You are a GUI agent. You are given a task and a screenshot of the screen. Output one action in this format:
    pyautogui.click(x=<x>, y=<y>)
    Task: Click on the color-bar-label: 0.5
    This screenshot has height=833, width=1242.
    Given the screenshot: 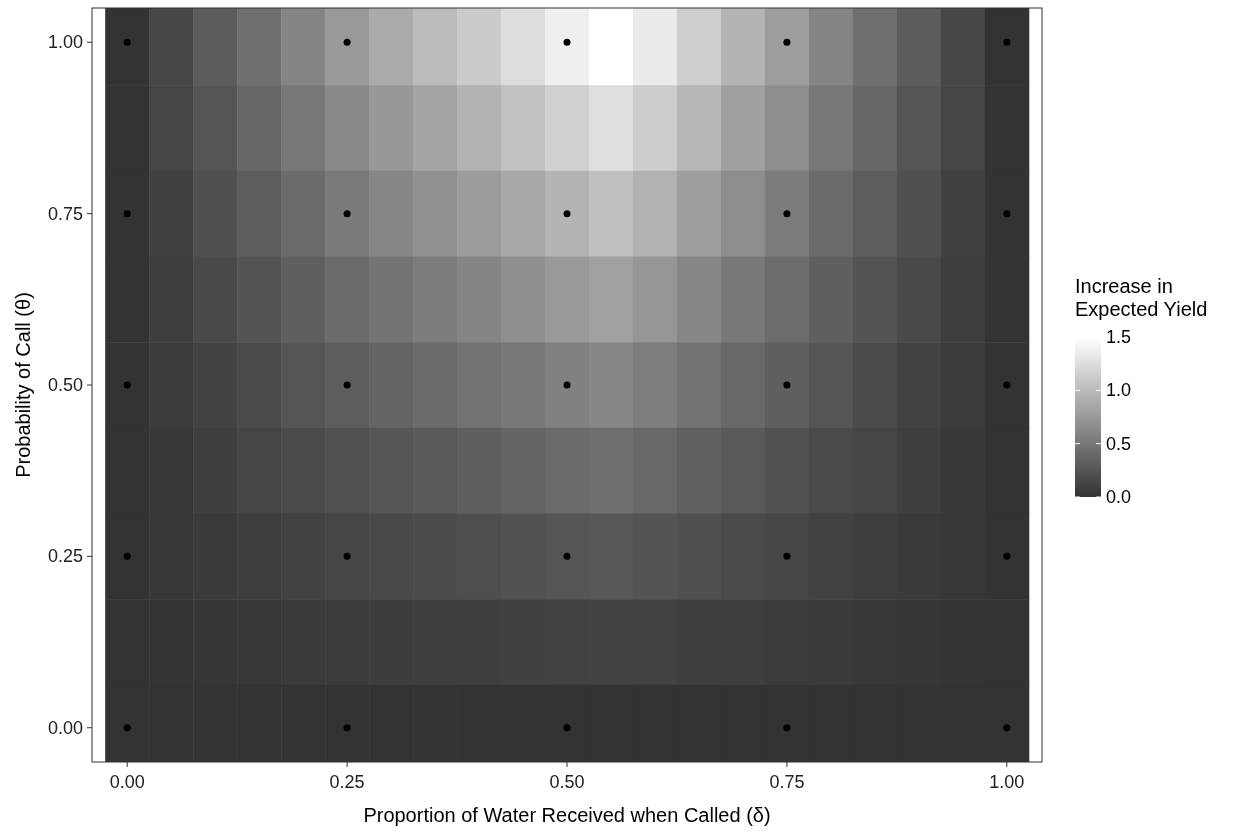 What is the action you would take?
    pyautogui.click(x=1119, y=443)
    